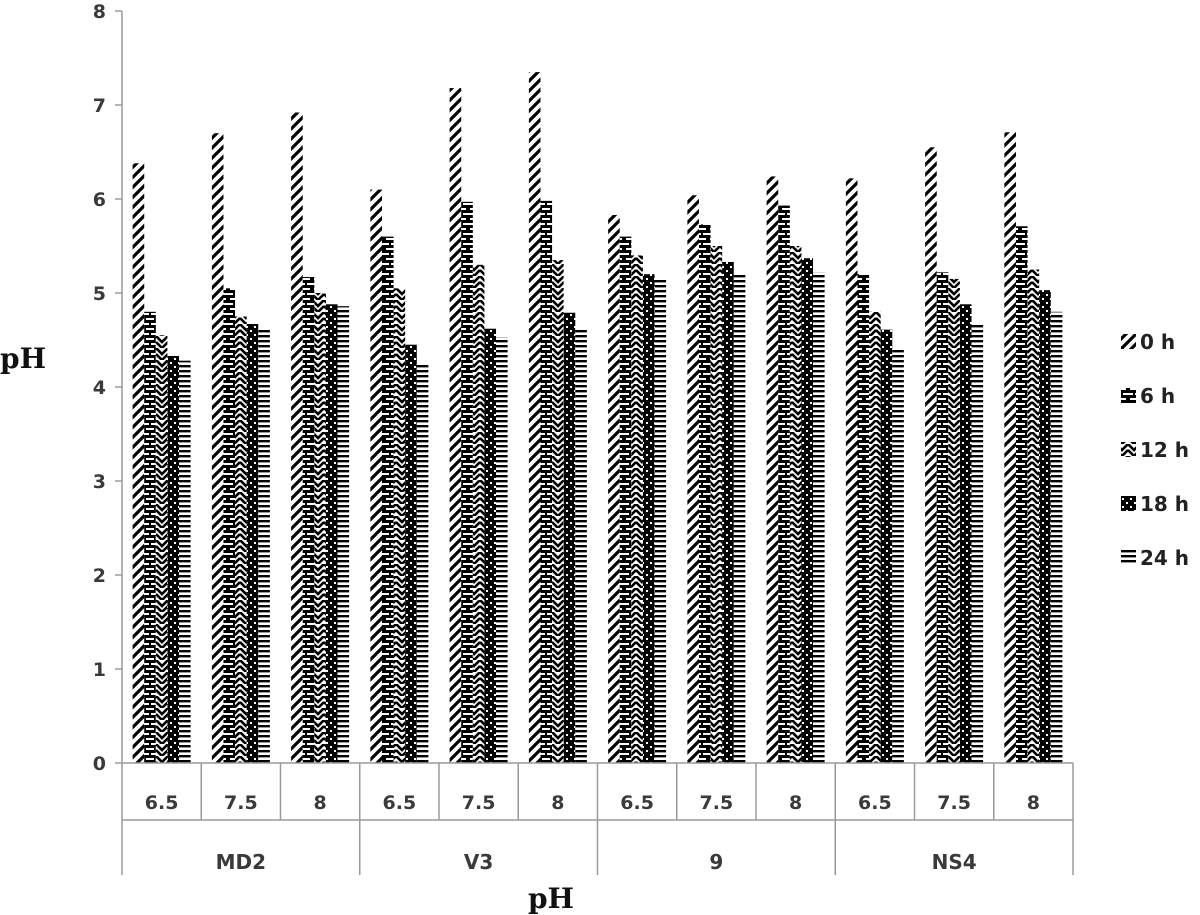 This screenshot has width=1200, height=915. What do you see at coordinates (597, 819) in the screenshot?
I see `x-axis-ticks: 6.5 7.5 8 6.5 7.5 8 6.5 7.5 8 6.5 7.5 8 MD2 V3 9 NS4` at bounding box center [597, 819].